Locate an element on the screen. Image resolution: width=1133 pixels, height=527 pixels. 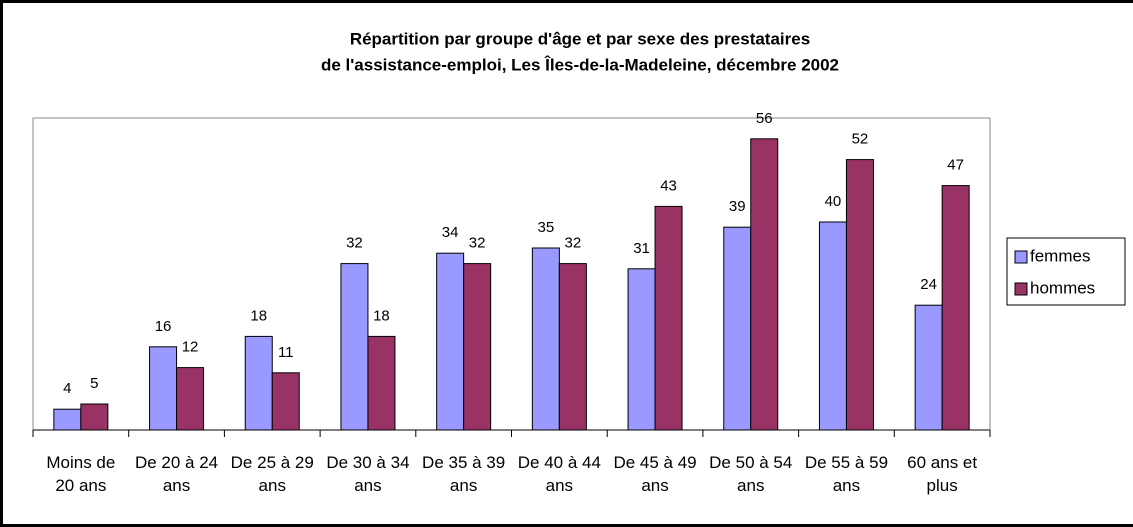
legend-label: femmes is located at coordinates (1060, 255).